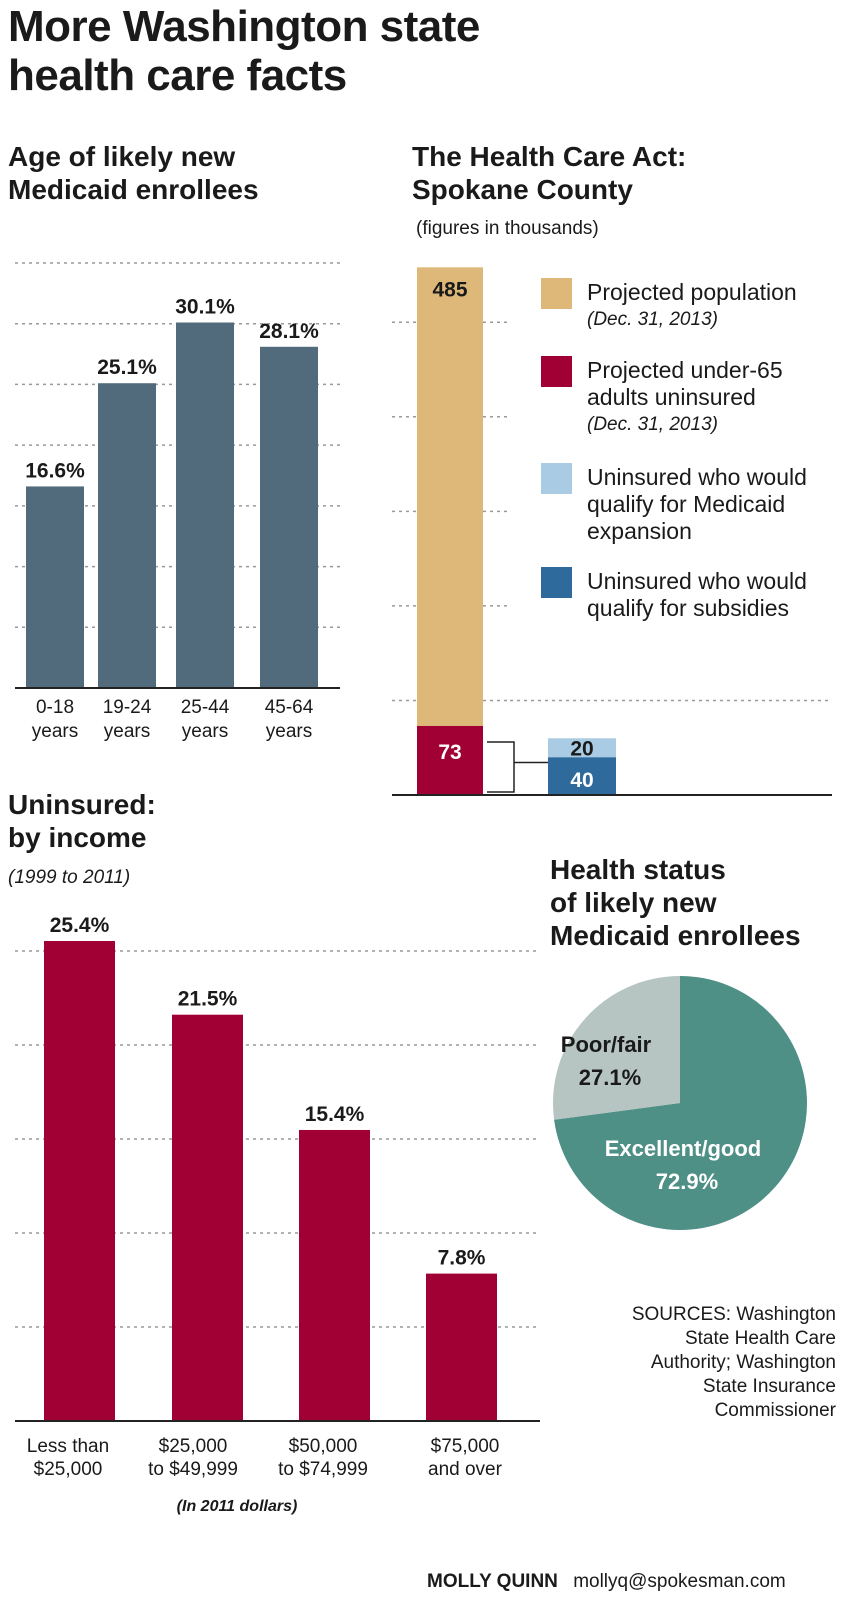  What do you see at coordinates (556, 478) in the screenshot?
I see `legend-swatch-medicaid` at bounding box center [556, 478].